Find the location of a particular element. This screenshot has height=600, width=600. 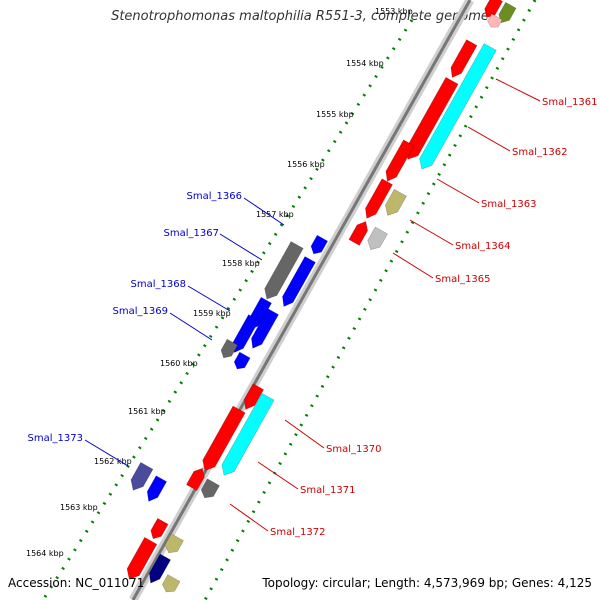

gene-label: Smal_1373 is located at coordinates (78, 450).